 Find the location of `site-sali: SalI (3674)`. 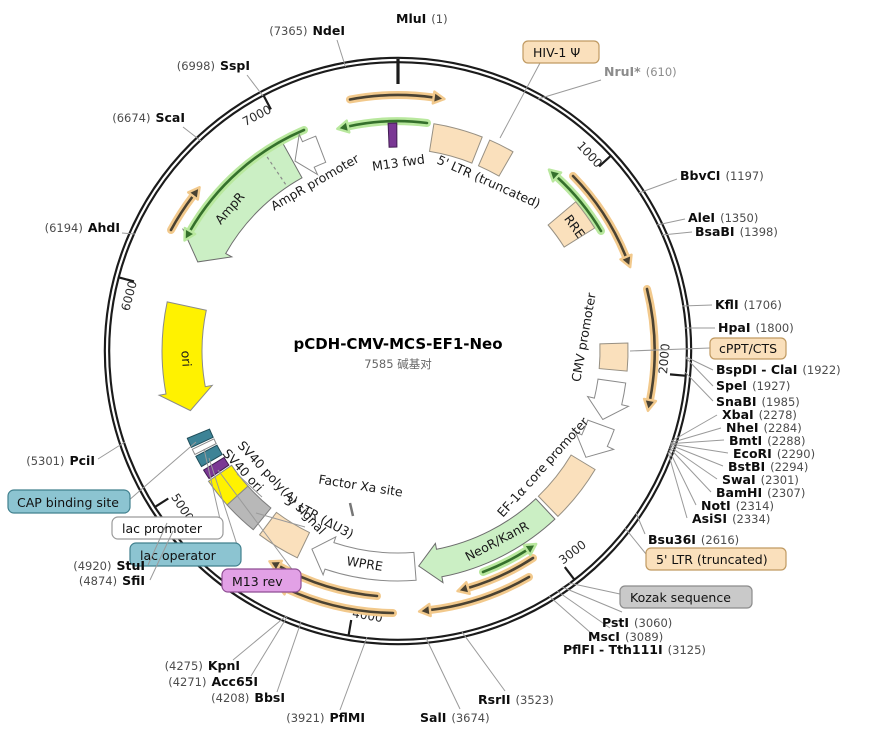

site-sali: SalI (3674) is located at coordinates (455, 681).